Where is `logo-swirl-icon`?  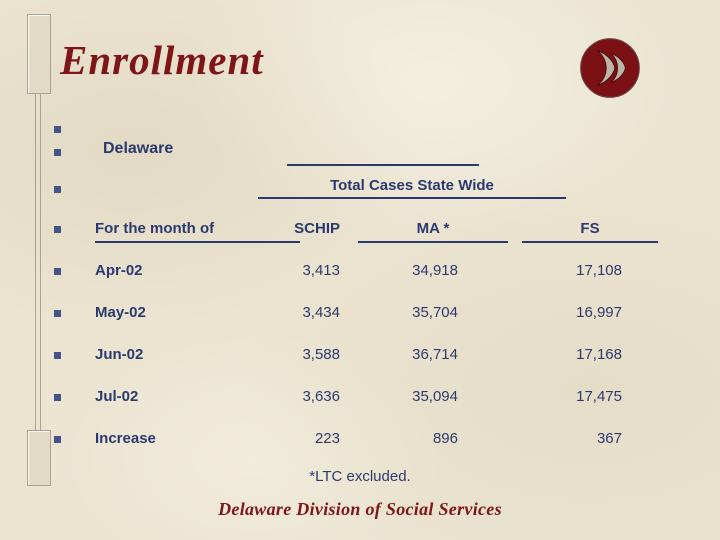
logo-swirl-icon is located at coordinates (610, 68).